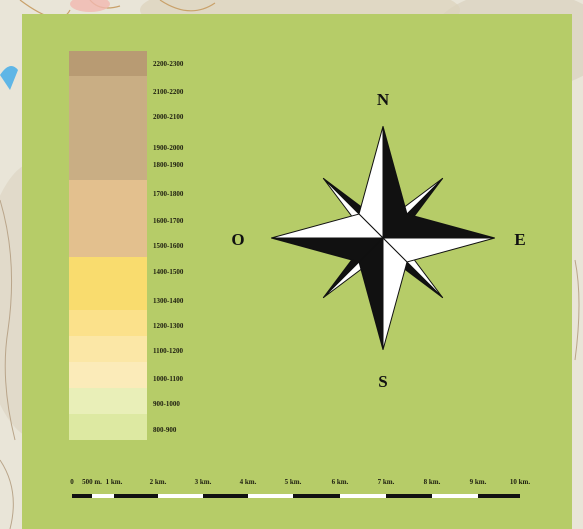  What do you see at coordinates (168, 246) in the screenshot?
I see `legend-band-label: 1500-1600` at bounding box center [168, 246].